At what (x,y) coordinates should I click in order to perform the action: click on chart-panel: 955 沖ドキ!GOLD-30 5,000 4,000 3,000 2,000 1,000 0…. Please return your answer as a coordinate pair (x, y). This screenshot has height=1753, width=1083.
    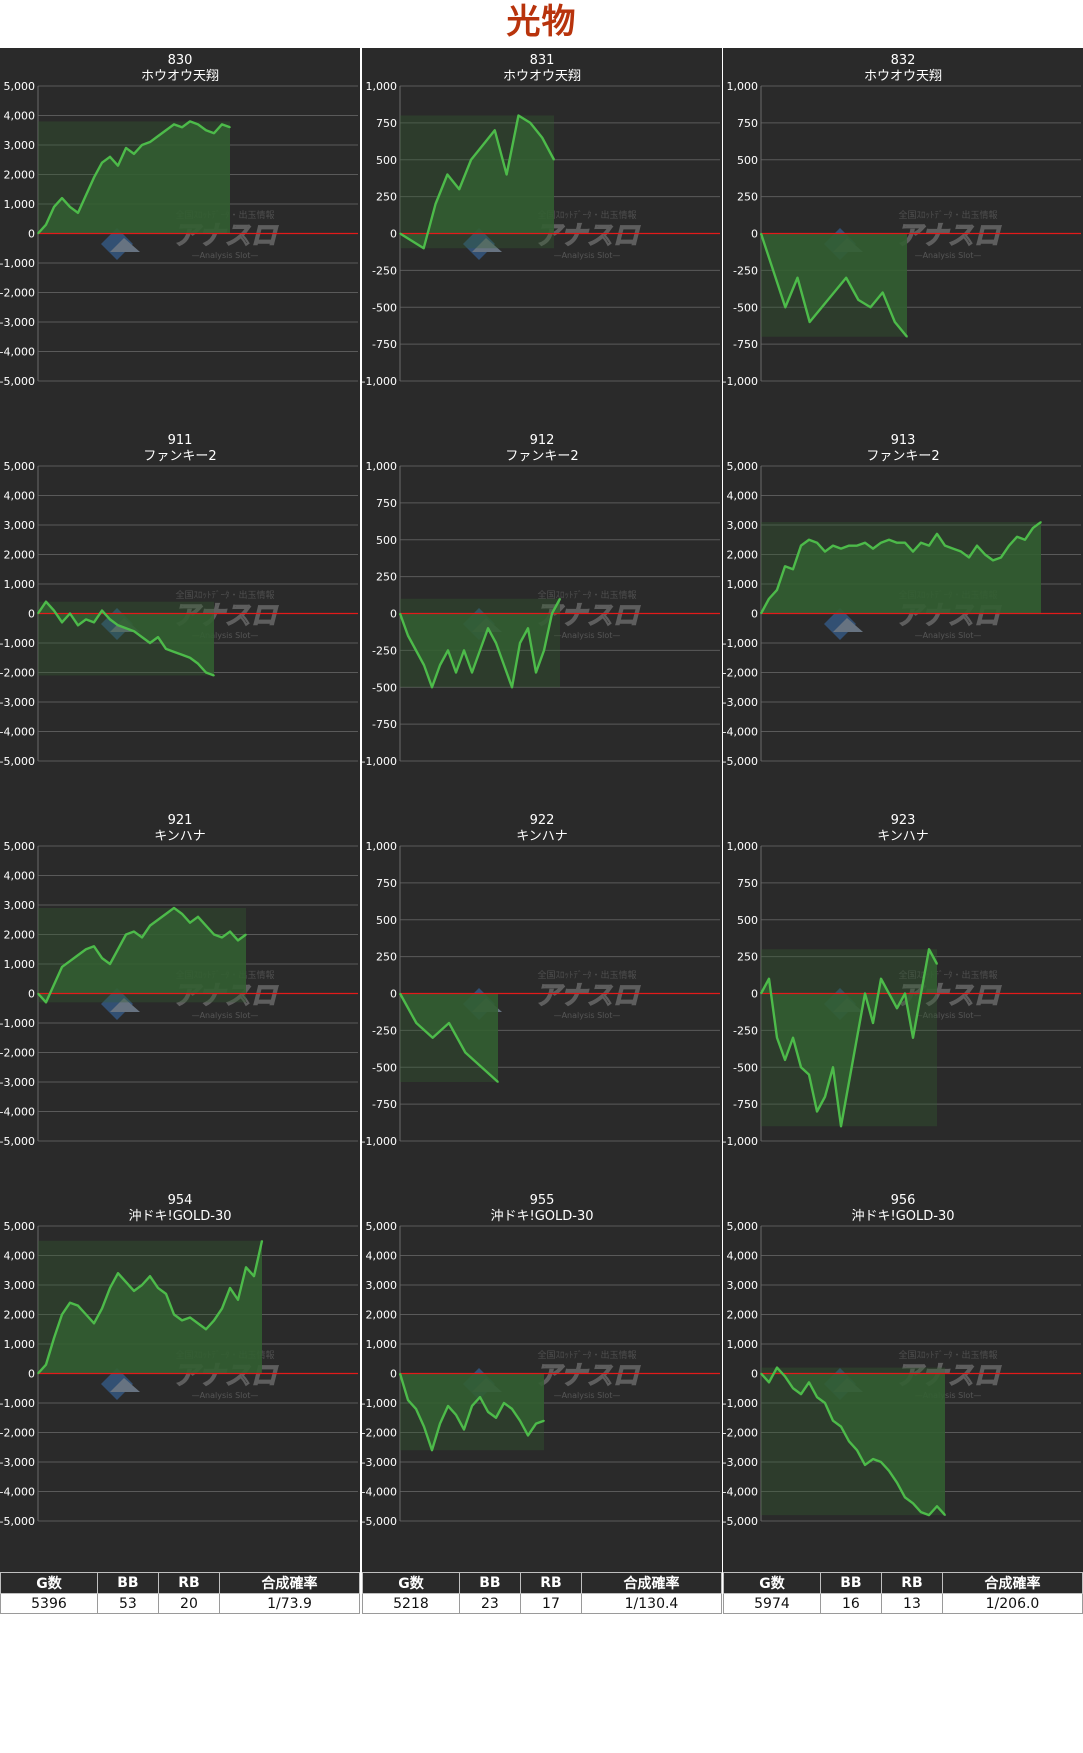
    Looking at the image, I should click on (542, 1401).